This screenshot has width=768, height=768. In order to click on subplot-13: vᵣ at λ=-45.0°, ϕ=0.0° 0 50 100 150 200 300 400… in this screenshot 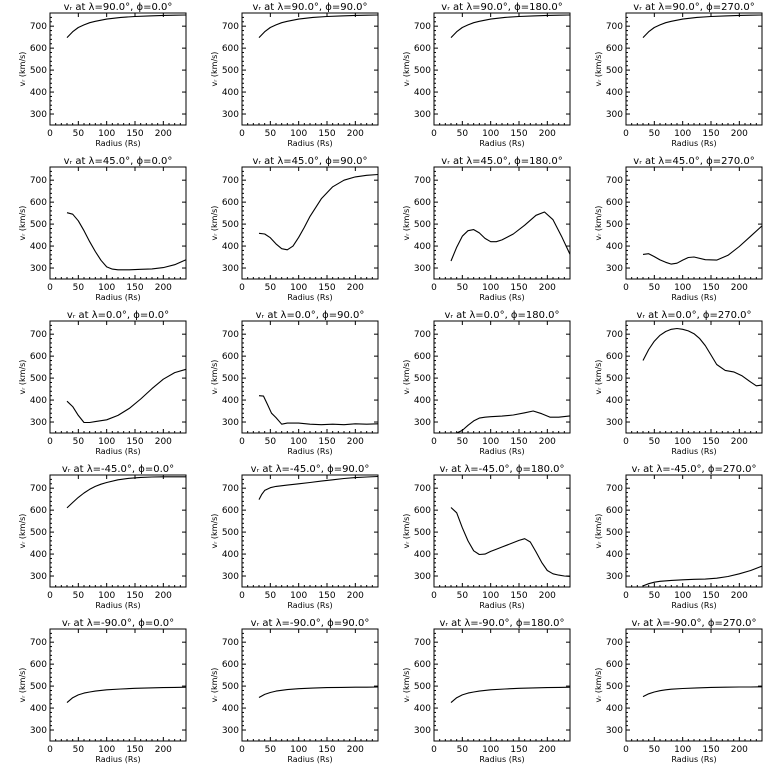, I will do `click(102, 537)`.